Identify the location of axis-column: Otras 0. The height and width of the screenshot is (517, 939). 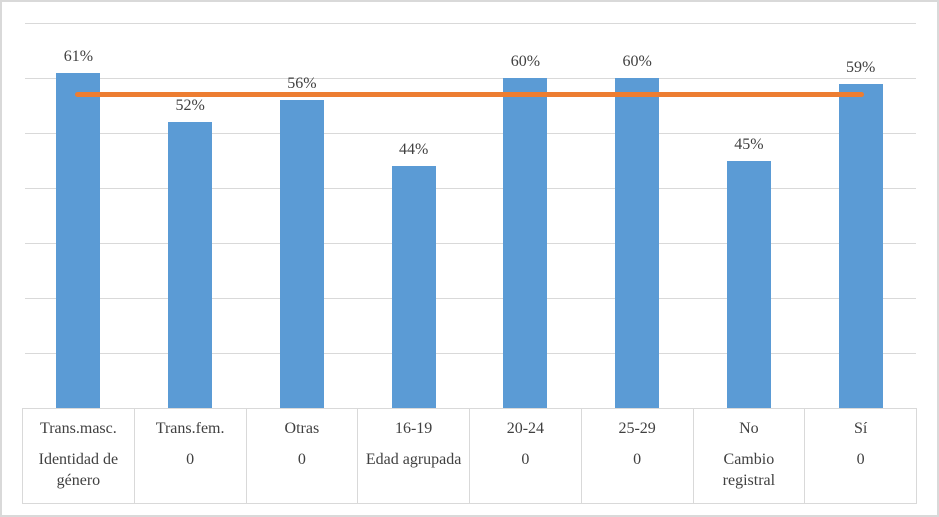
(301, 456).